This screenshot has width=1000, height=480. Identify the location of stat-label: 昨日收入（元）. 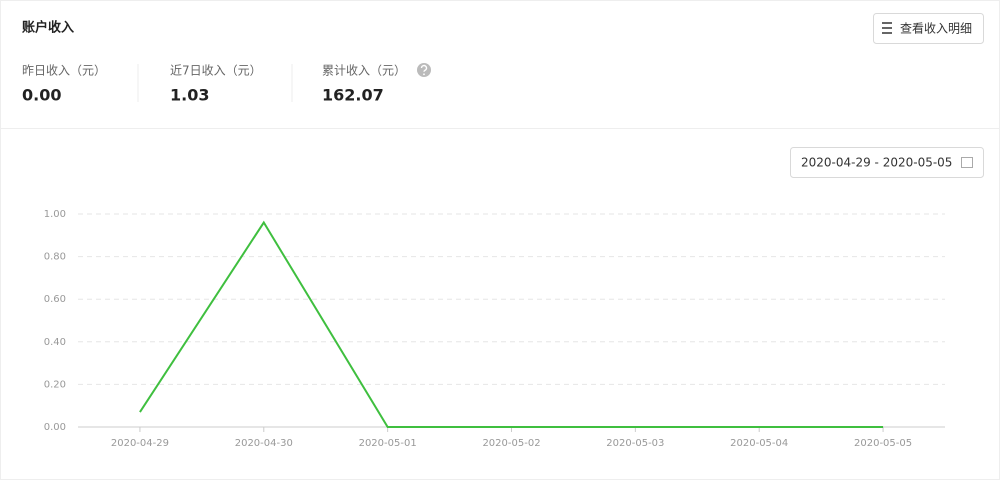
(64, 71).